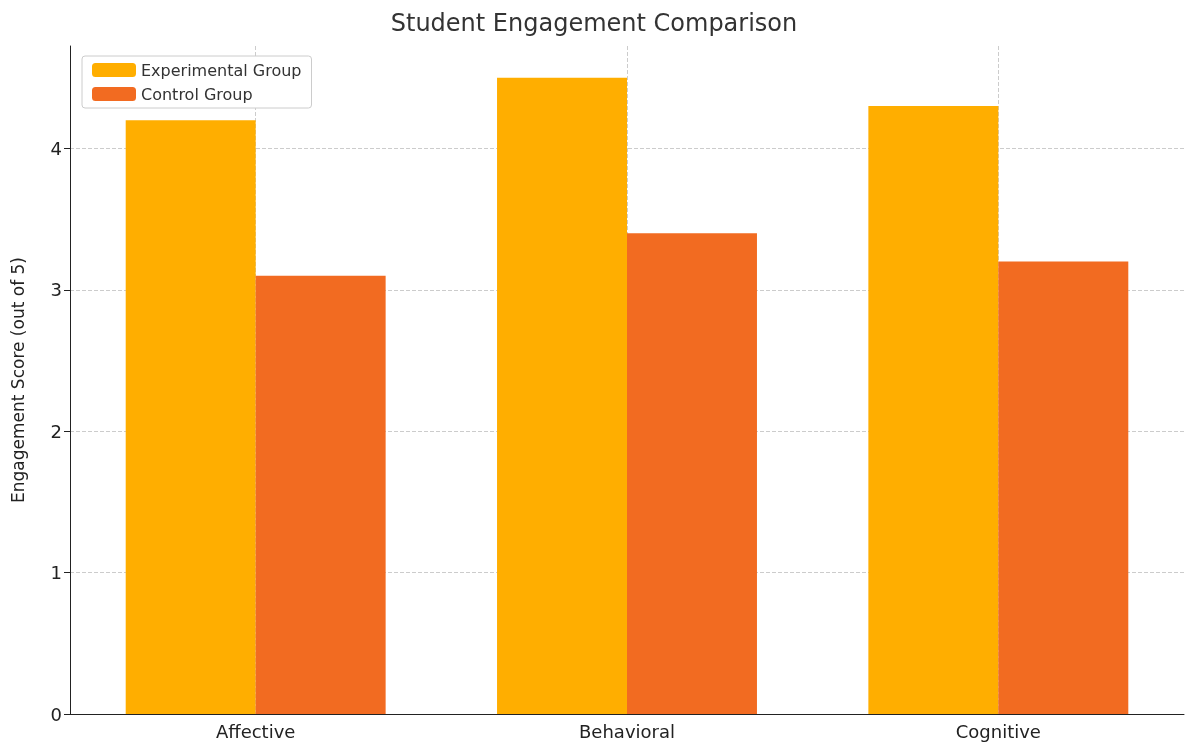 This screenshot has height=742, width=1188. I want to click on y-tick-label: 1, so click(56, 573).